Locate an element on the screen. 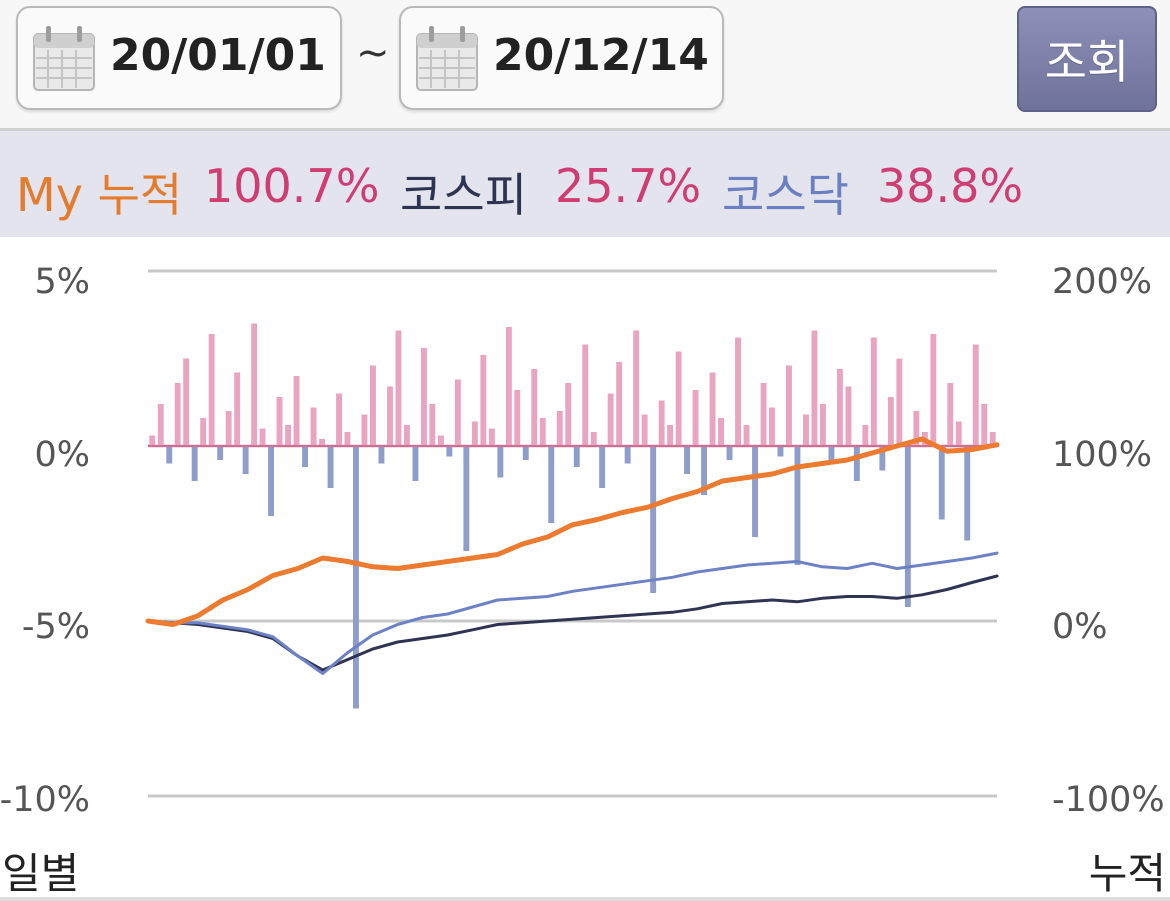 The height and width of the screenshot is (901, 1170). kospi-value: 25.7% is located at coordinates (628, 186).